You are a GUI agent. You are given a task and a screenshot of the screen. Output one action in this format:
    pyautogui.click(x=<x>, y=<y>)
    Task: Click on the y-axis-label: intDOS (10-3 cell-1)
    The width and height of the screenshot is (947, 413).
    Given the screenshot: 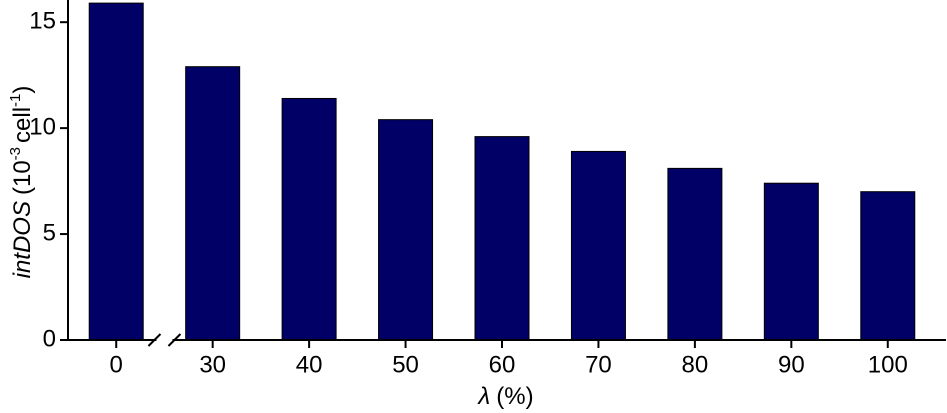 What is the action you would take?
    pyautogui.click(x=21, y=182)
    